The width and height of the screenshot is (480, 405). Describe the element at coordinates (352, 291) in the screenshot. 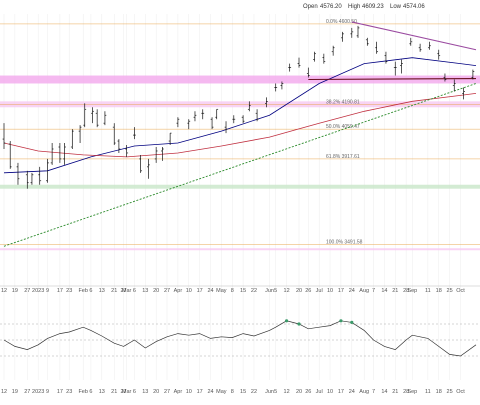

I see `x-tick-label: 24` at that location.